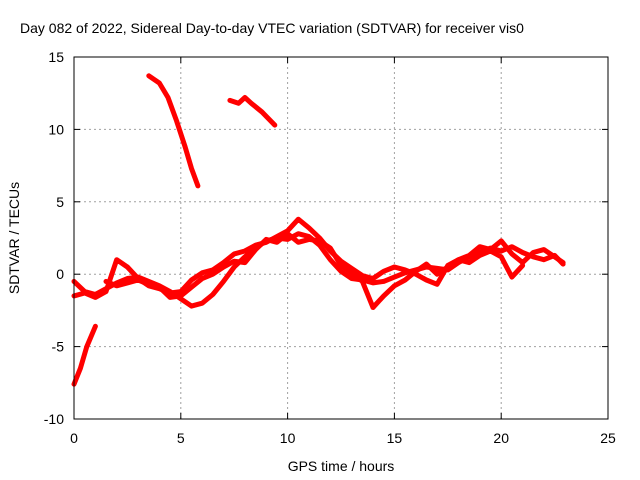 This screenshot has width=640, height=480. Describe the element at coordinates (84, 355) in the screenshot. I see `series-seg-low-left` at that location.